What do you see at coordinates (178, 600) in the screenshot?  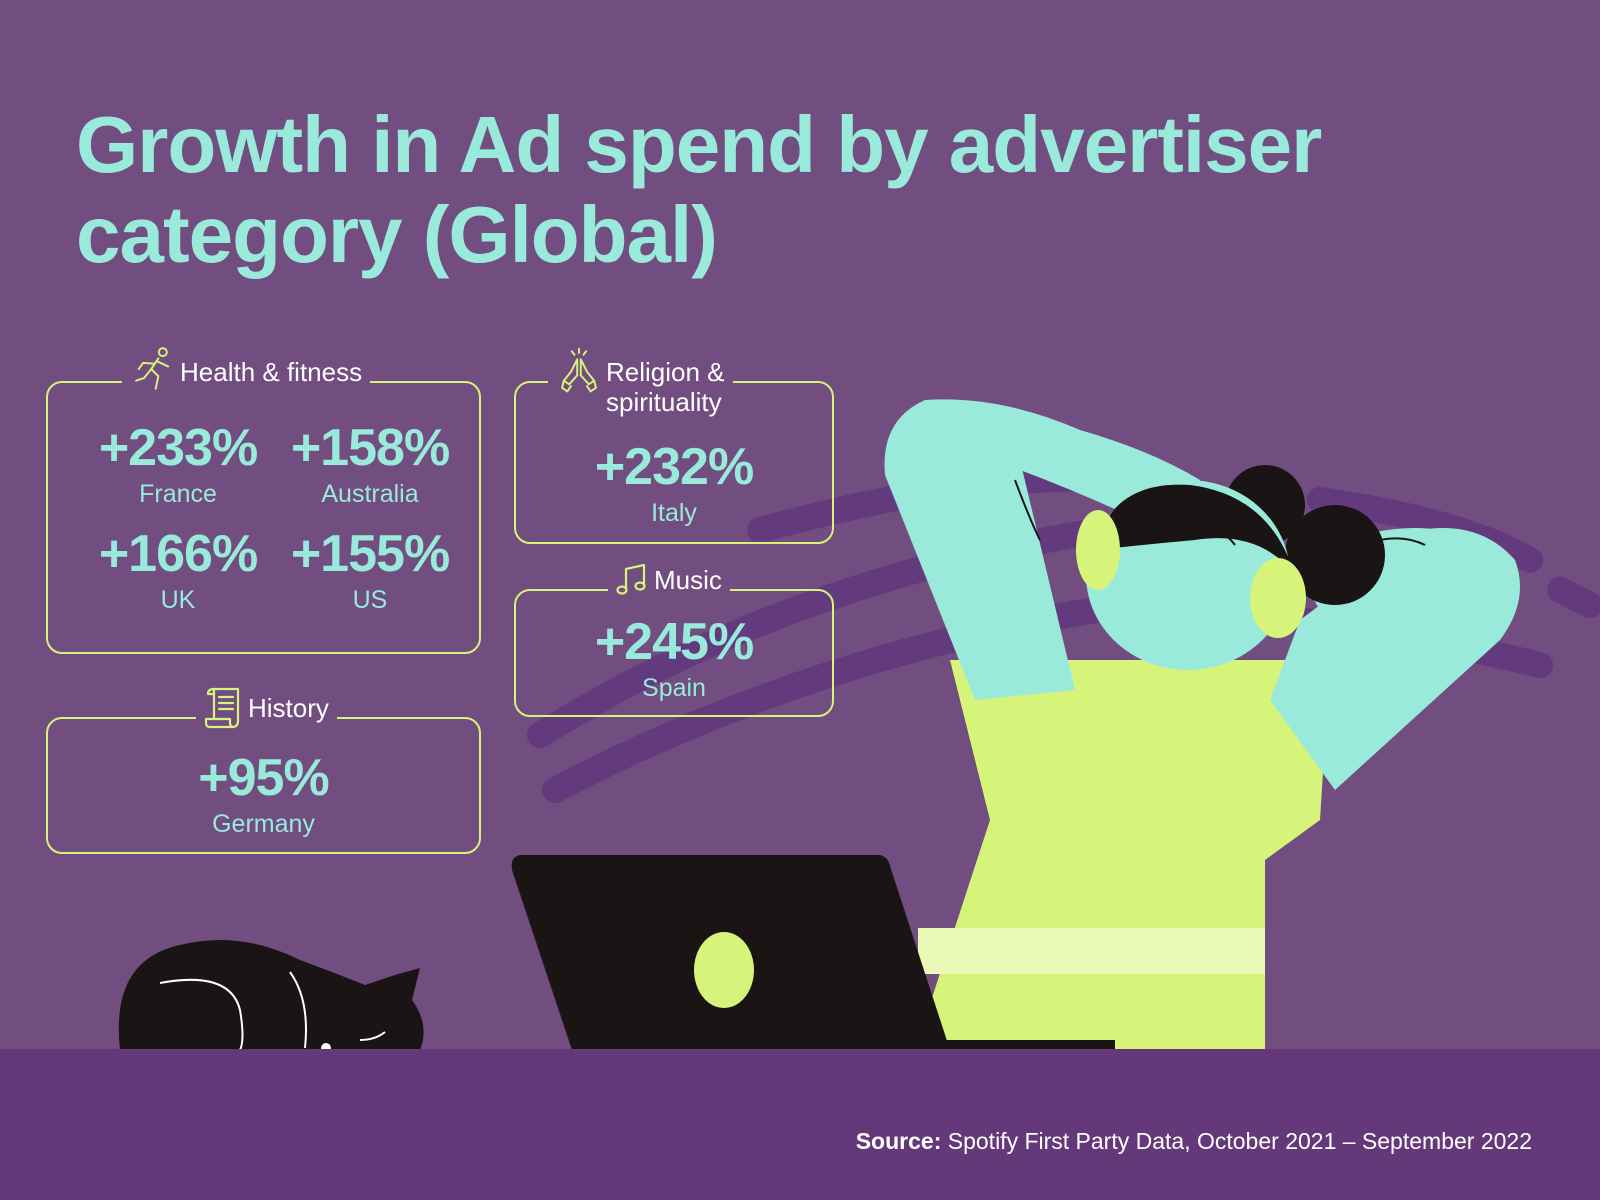 I see `stat-label: UK` at bounding box center [178, 600].